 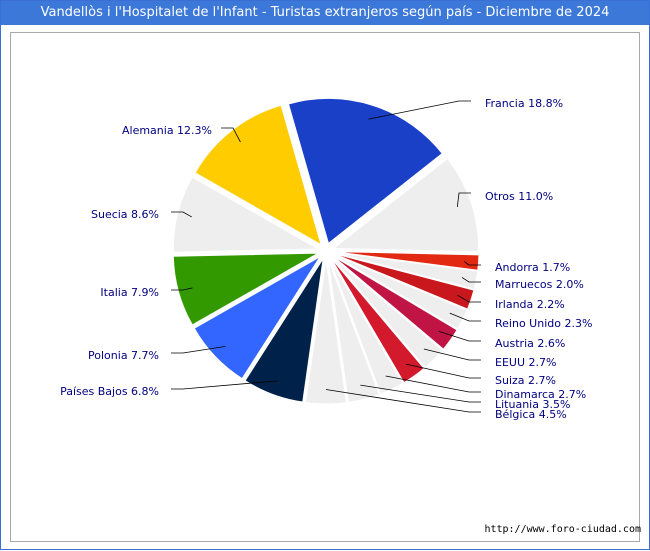 I want to click on slice-otros, so click(x=406, y=205).